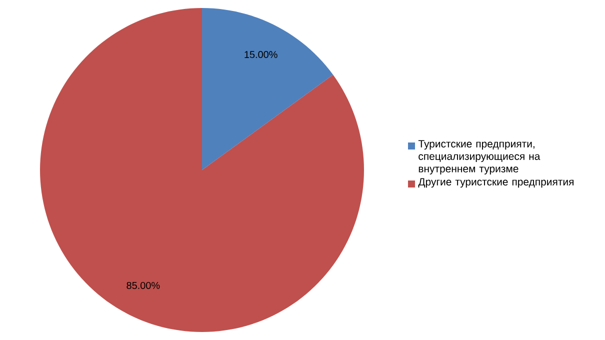 The height and width of the screenshot is (340, 605). I want to click on data-label: 85.00%, so click(143, 285).